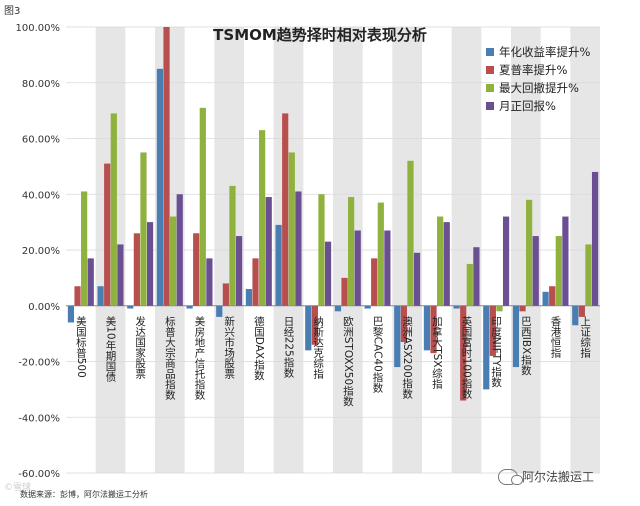 The height and width of the screenshot is (506, 640). I want to click on legend: 年化收益率提升% 夏普率提升% 最大回撤提升% 月正回报%, so click(538, 80).